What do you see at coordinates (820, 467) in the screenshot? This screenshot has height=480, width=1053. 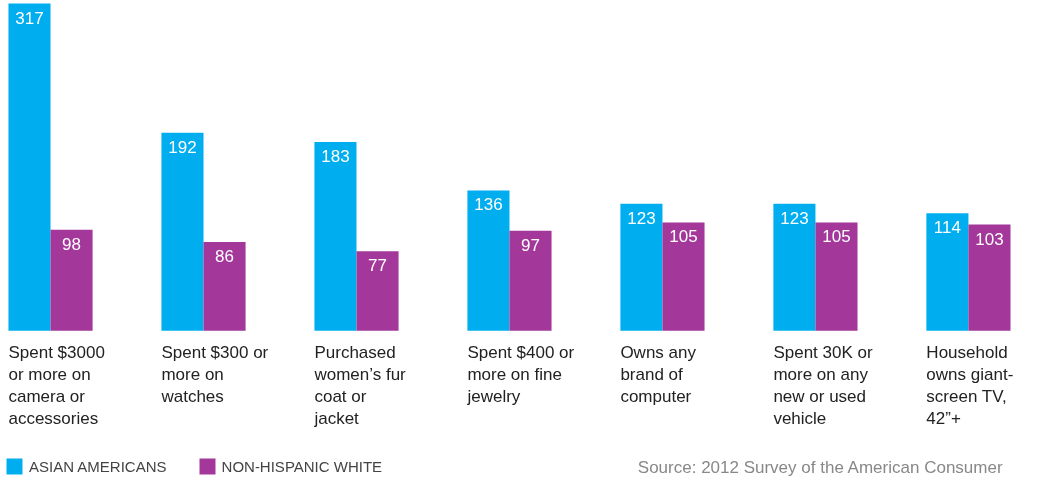 I see `source-note: Source: 2012 Survey of the American Consumer` at bounding box center [820, 467].